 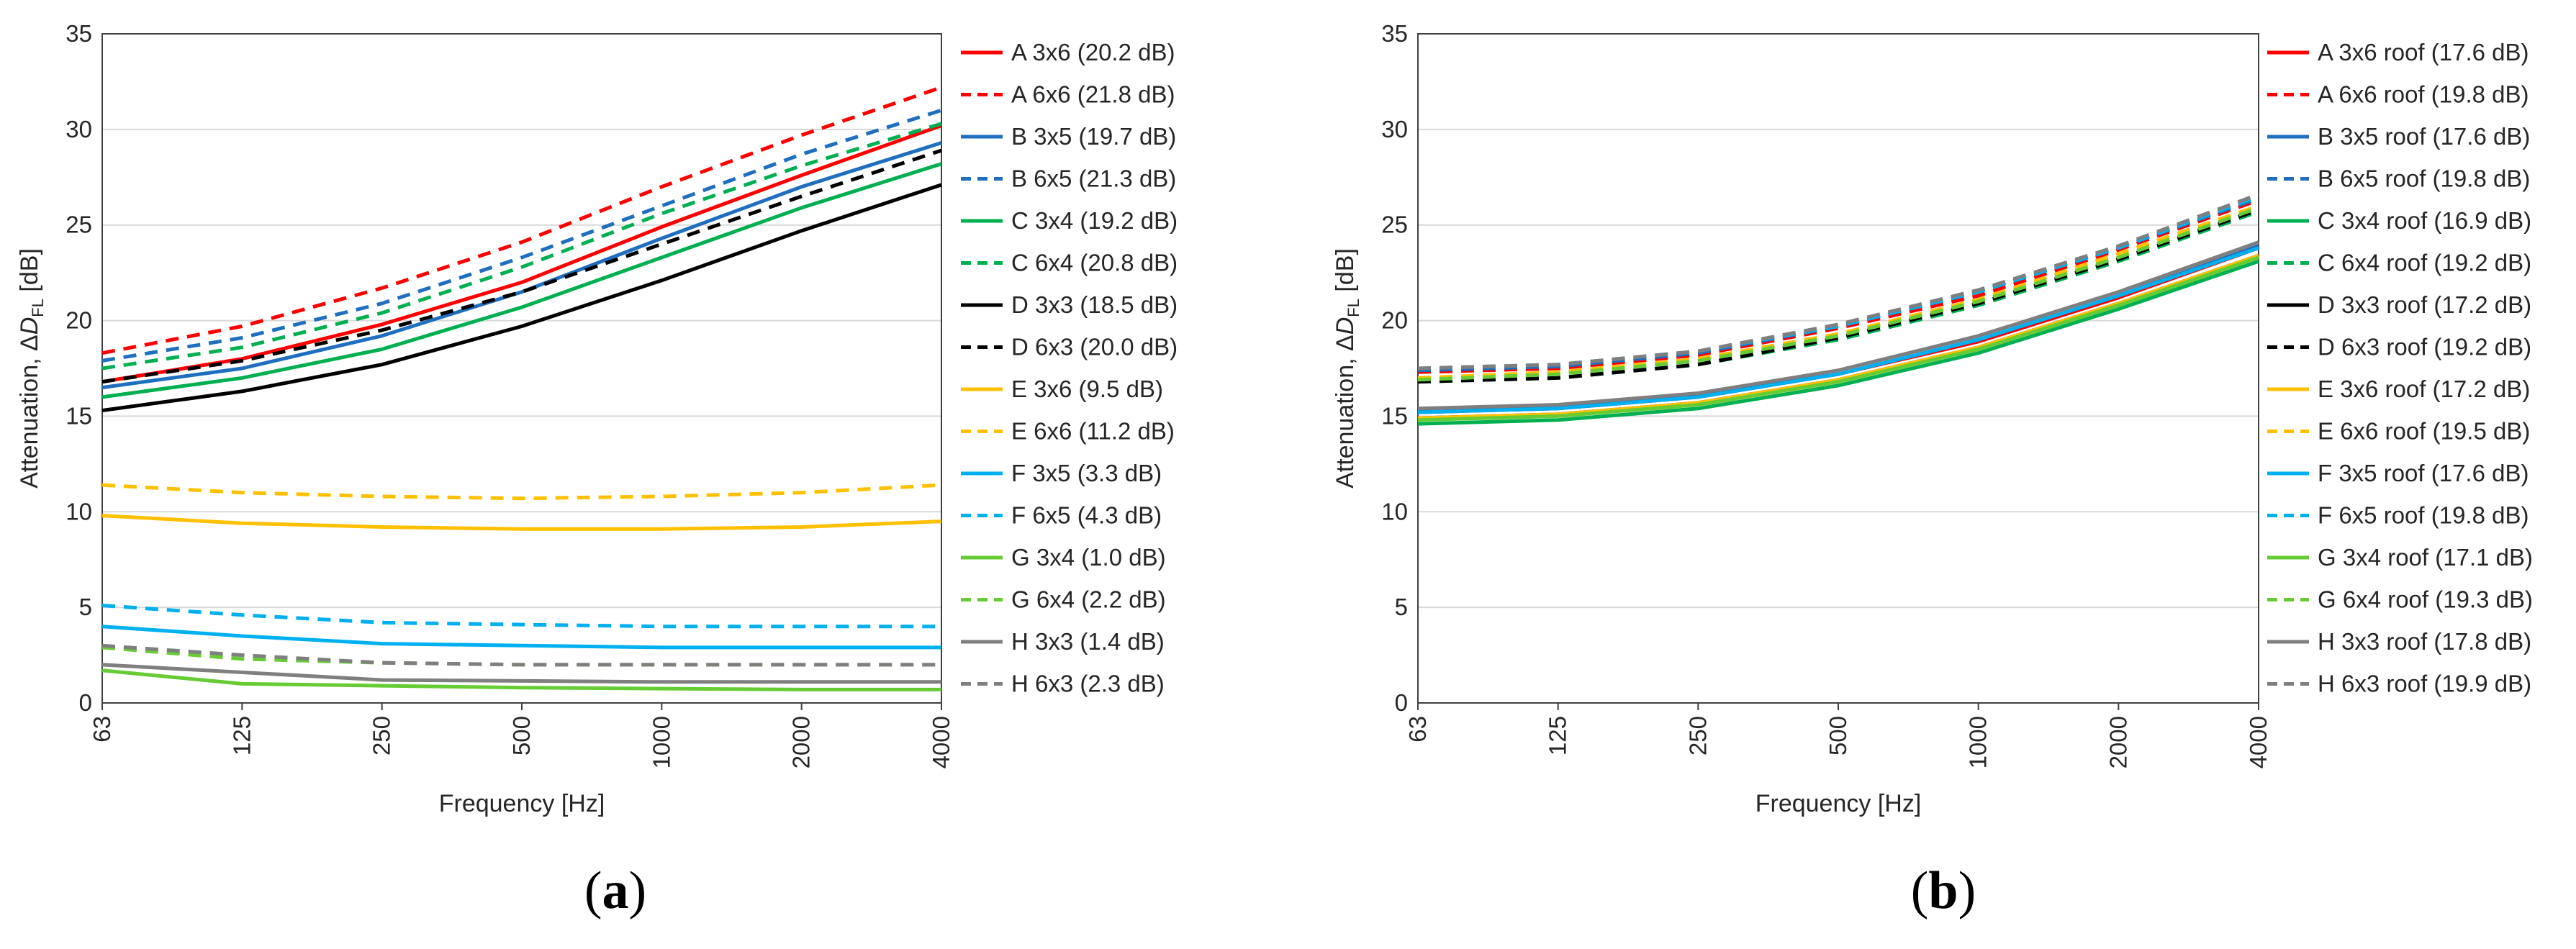 I want to click on series-line-b-3x5, so click(x=521, y=265).